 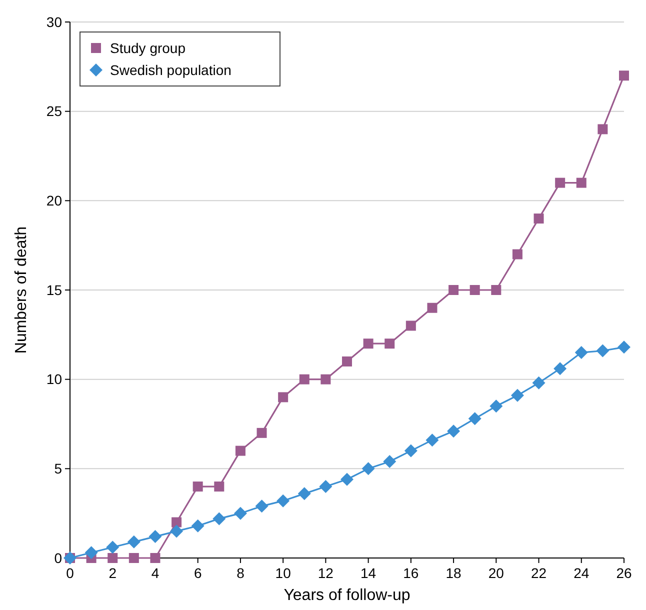 What do you see at coordinates (624, 573) in the screenshot?
I see `x-tick-label: 26` at bounding box center [624, 573].